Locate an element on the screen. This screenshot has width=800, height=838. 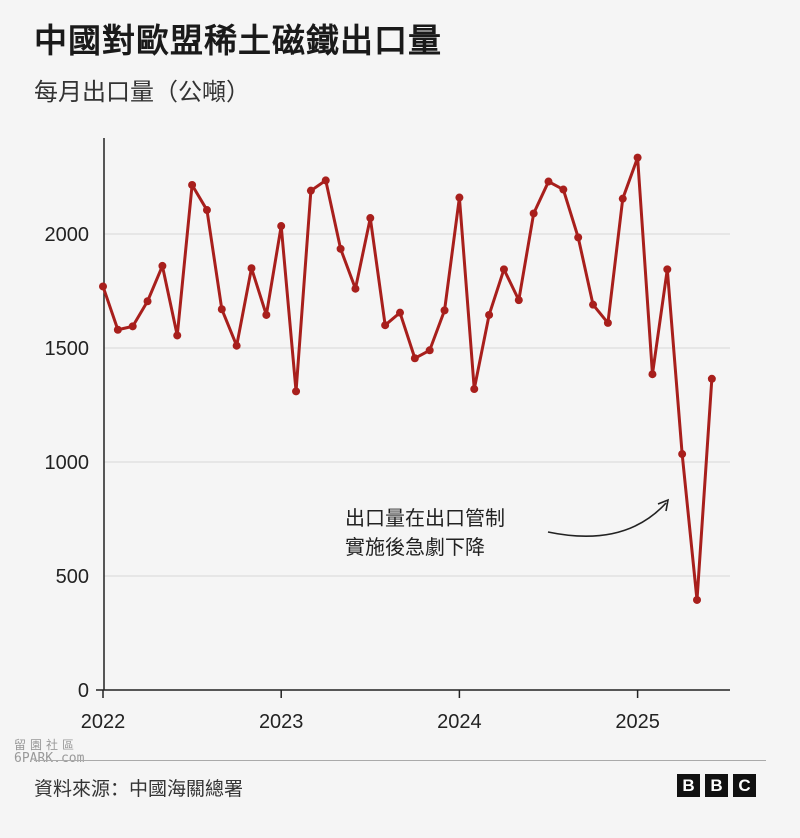
x-tick-label: 2022 is located at coordinates (103, 722).